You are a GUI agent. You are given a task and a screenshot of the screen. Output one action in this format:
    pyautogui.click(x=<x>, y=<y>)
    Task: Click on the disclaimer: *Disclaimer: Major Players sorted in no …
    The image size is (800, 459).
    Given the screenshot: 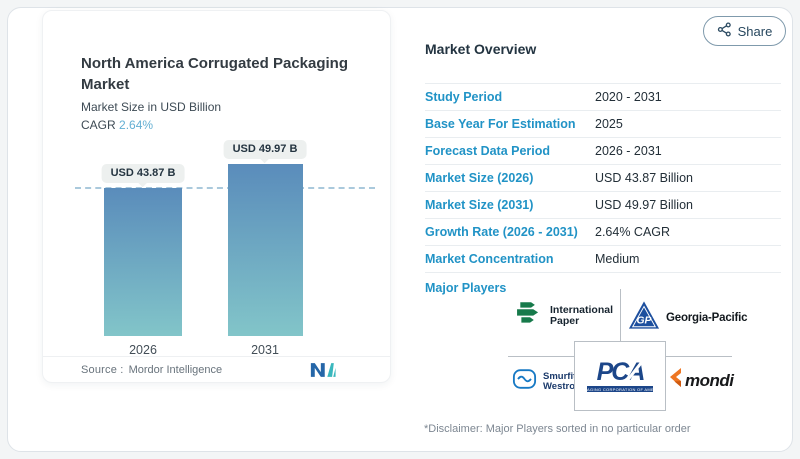 What is the action you would take?
    pyautogui.click(x=557, y=429)
    